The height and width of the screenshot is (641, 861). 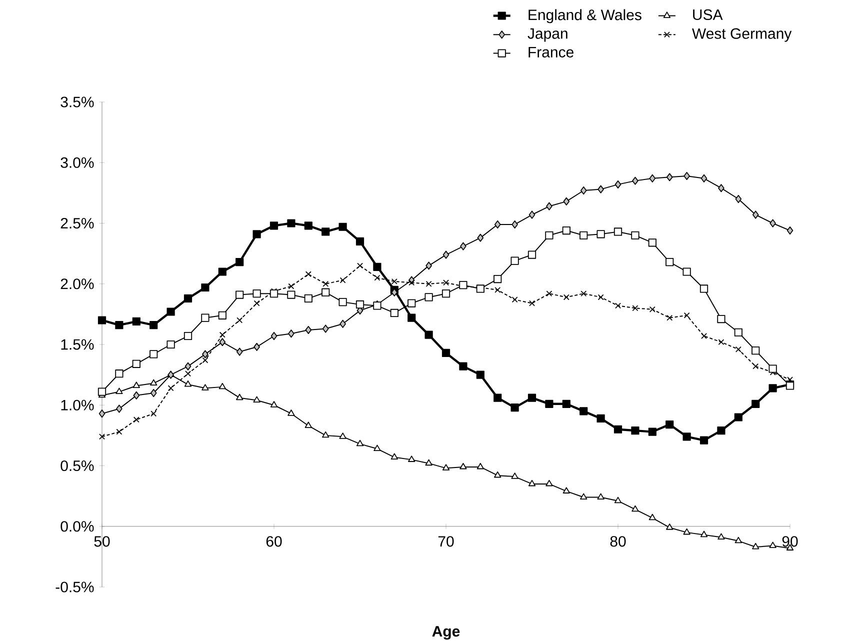 I want to click on y-tick-label: -0.5%, so click(x=75, y=587).